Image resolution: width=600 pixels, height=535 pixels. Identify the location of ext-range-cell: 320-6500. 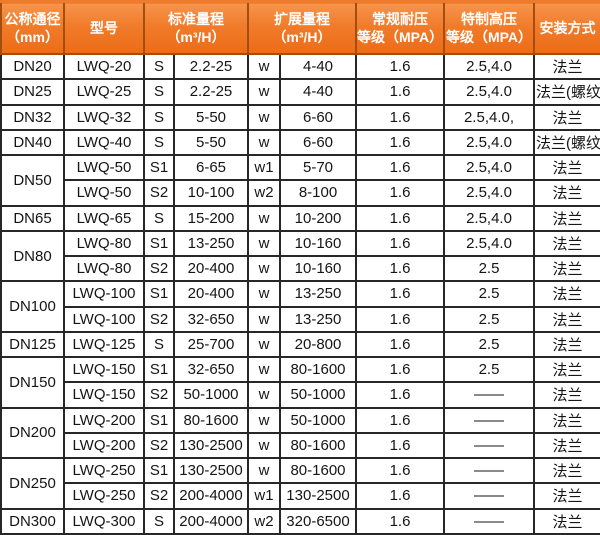
(318, 521).